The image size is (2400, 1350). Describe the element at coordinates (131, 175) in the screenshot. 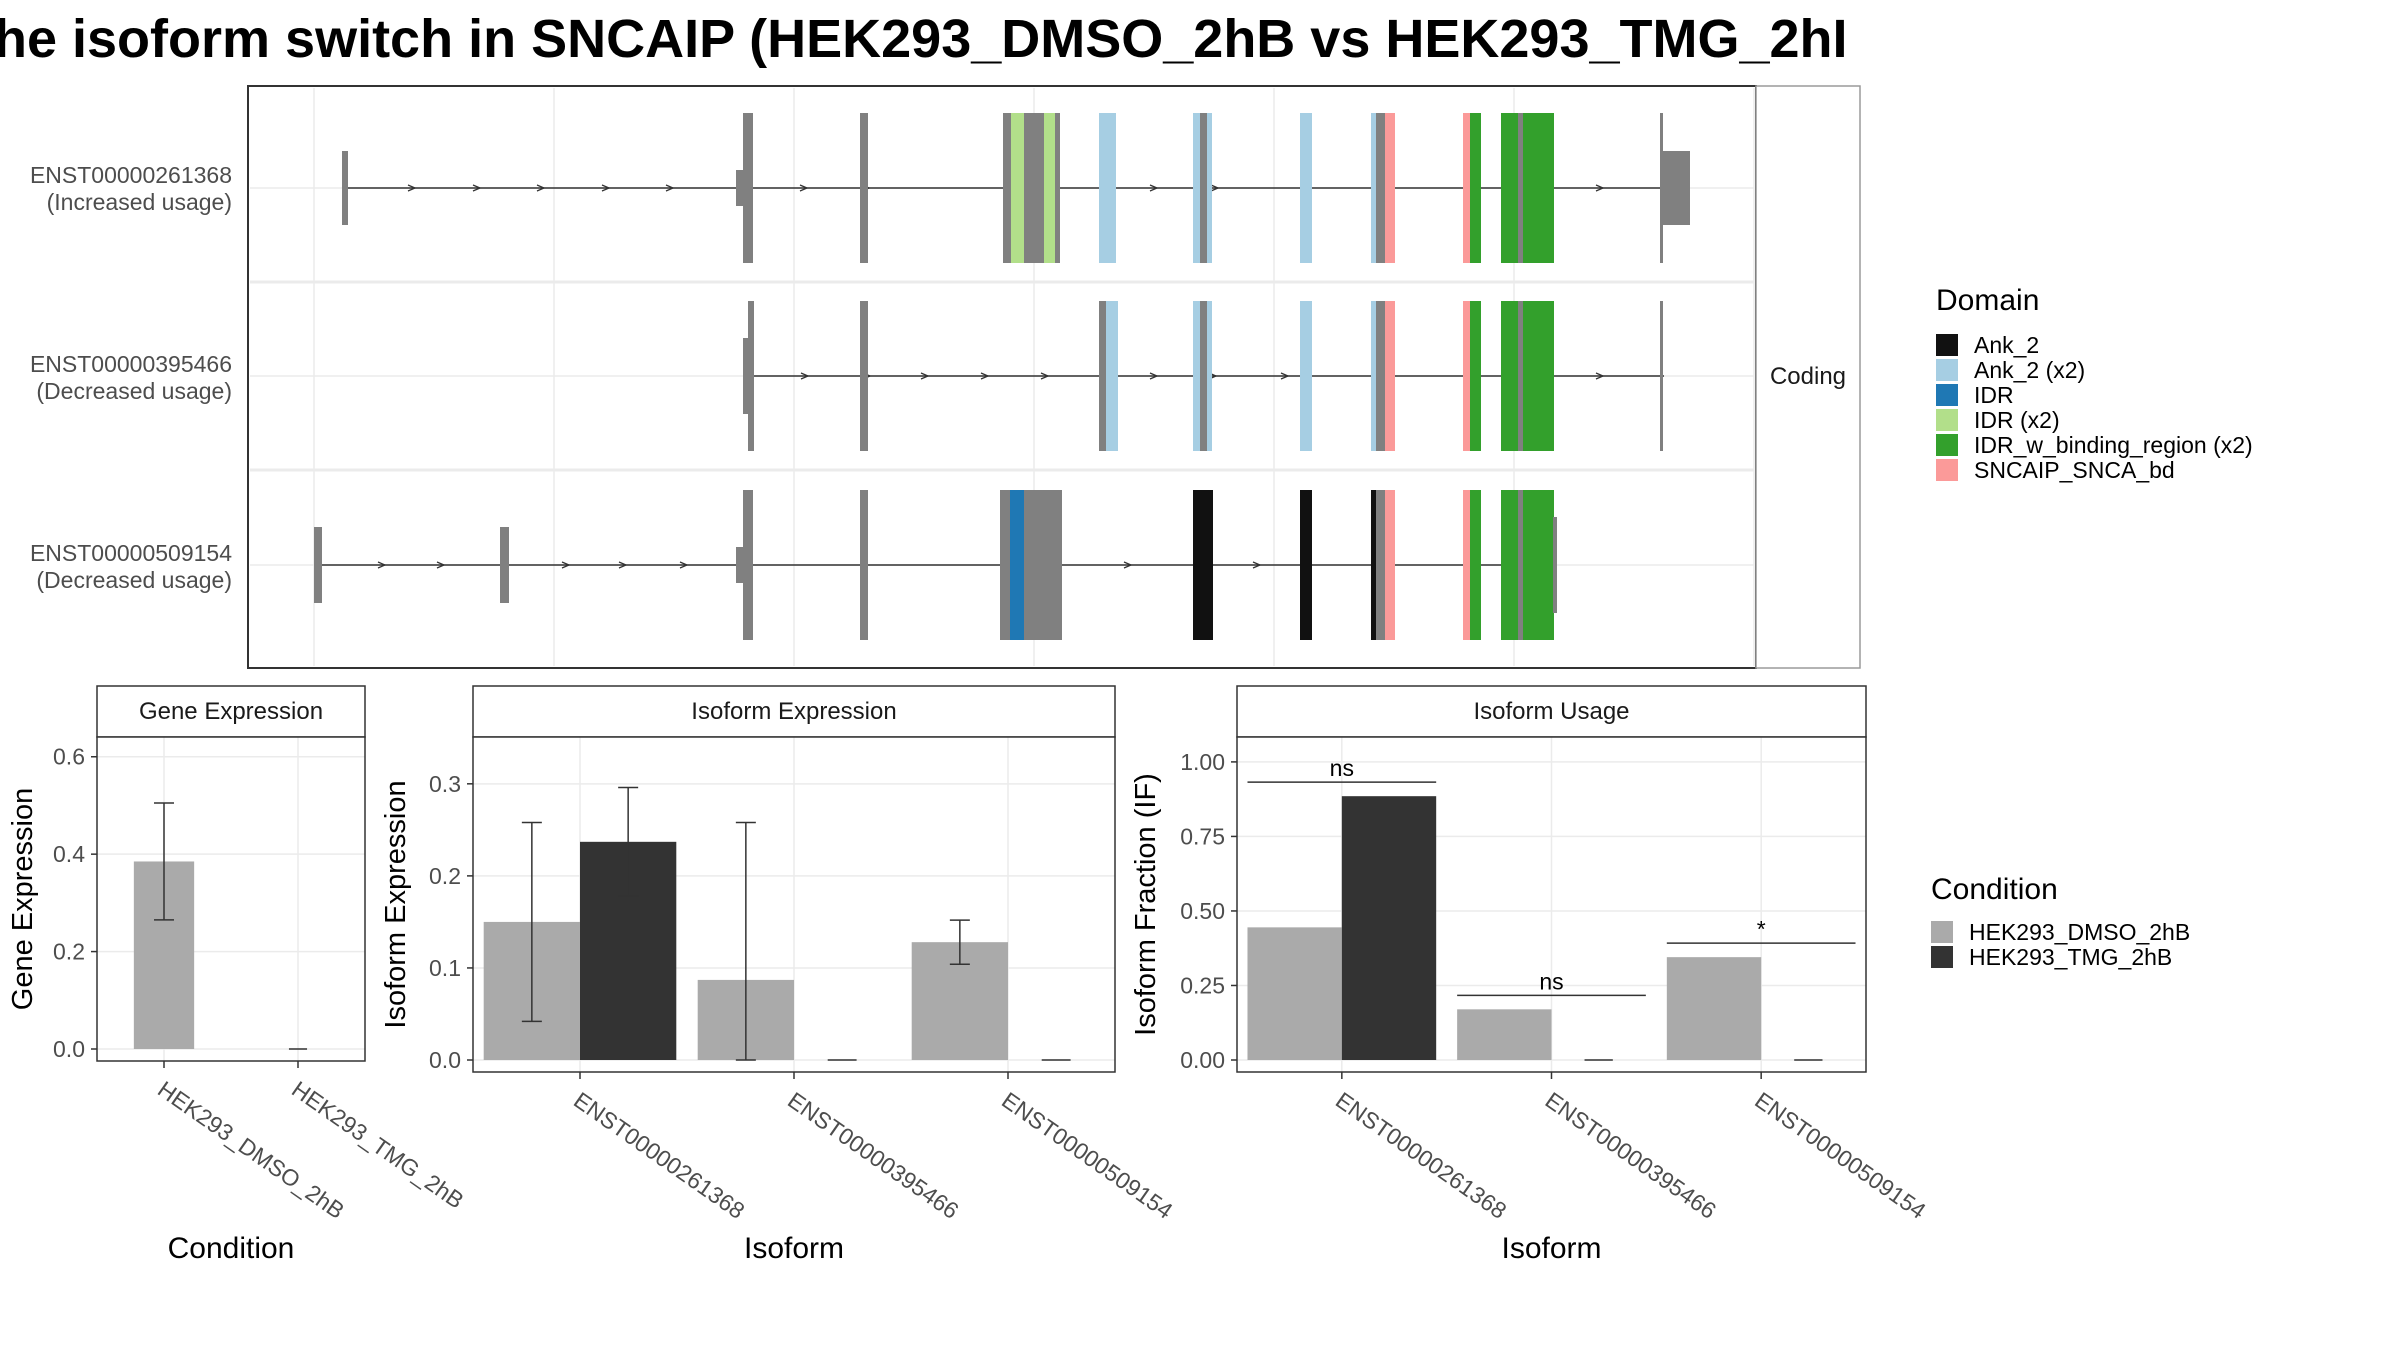

I see `isoform-label-1-id: ENST00000261368` at that location.